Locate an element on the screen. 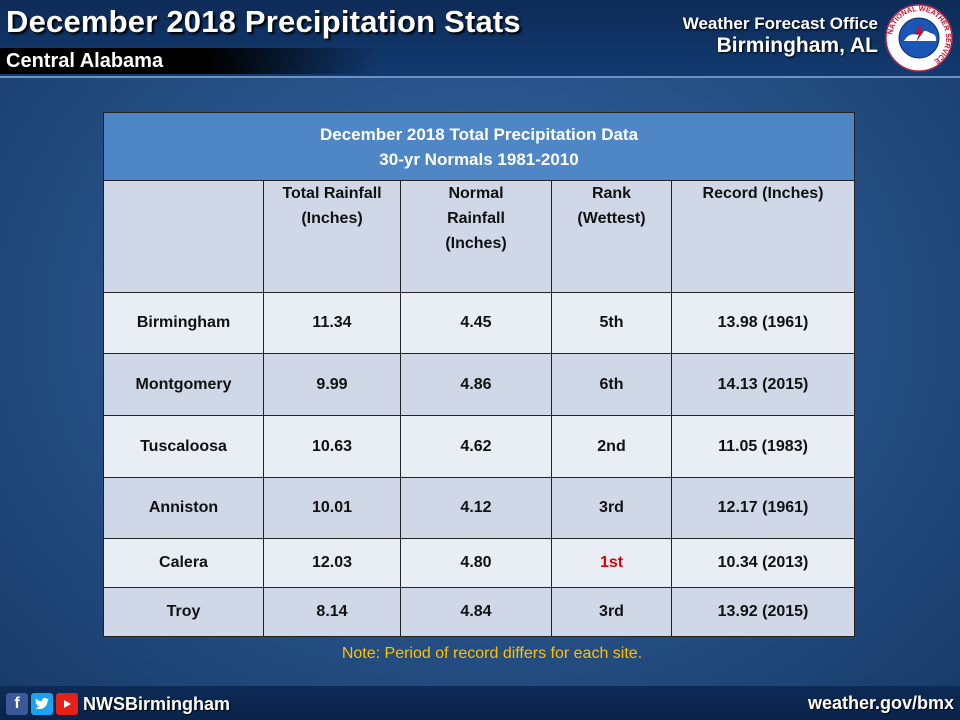 The height and width of the screenshot is (720, 960). table-row: Troy 8.14 4.84 3rd 13.92 (2015) is located at coordinates (479, 612).